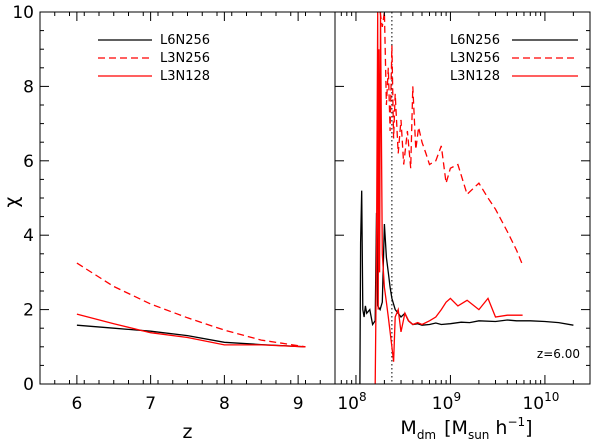 Image resolution: width=600 pixels, height=445 pixels. Describe the element at coordinates (351, 402) in the screenshot. I see `right-x-tick-label: 10⁸` at that location.